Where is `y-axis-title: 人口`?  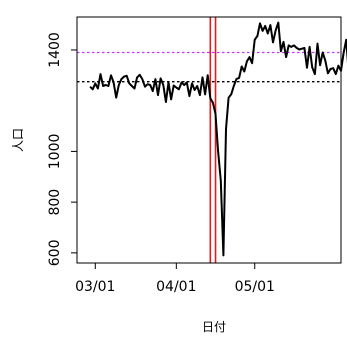 y-axis-title: 人口 is located at coordinates (18, 140).